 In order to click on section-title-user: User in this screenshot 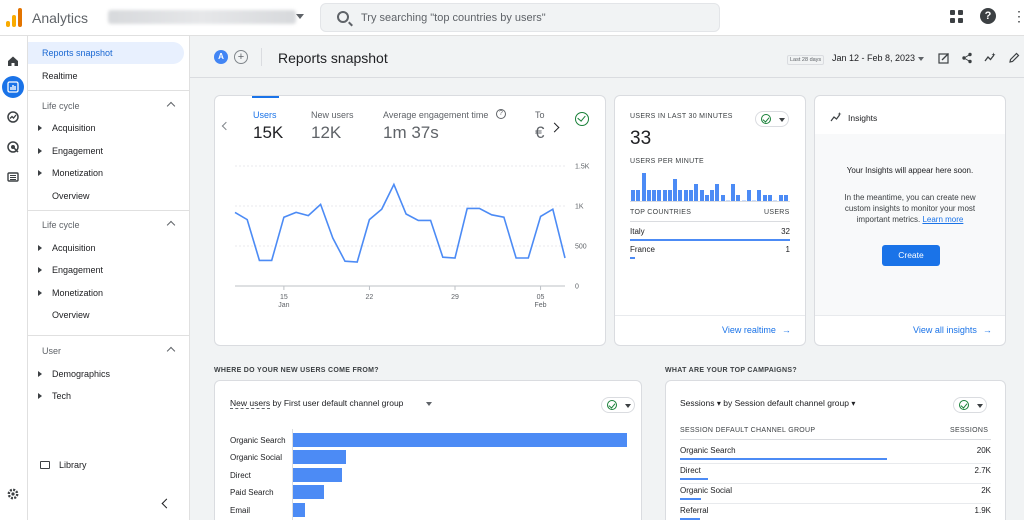, I will do `click(52, 351)`.